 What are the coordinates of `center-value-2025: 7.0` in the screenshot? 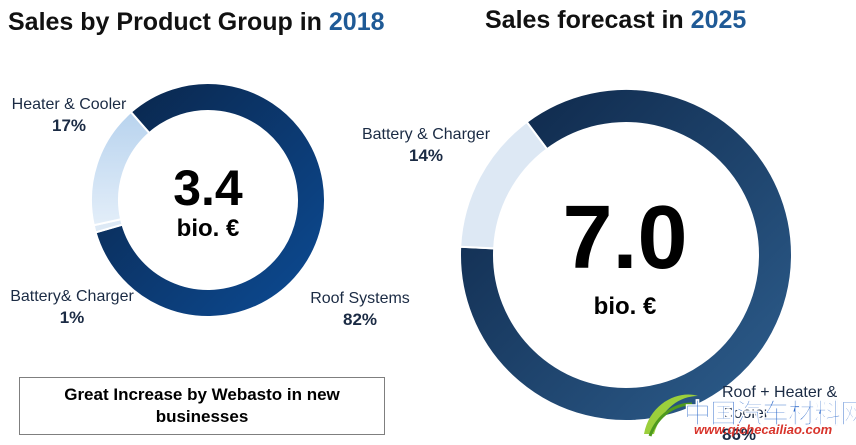 It's located at (625, 238).